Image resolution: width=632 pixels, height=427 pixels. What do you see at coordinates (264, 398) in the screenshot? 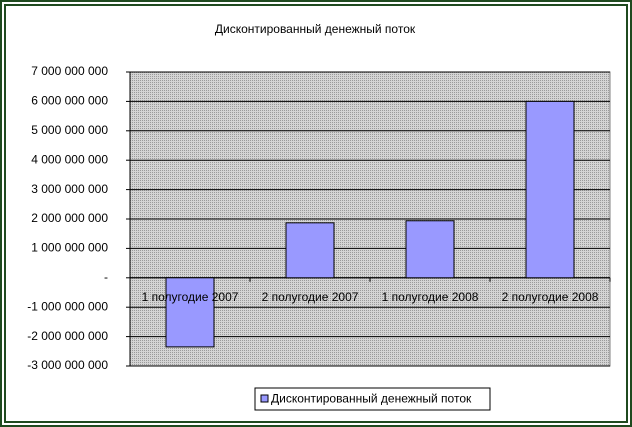
I see `legend-swatch` at bounding box center [264, 398].